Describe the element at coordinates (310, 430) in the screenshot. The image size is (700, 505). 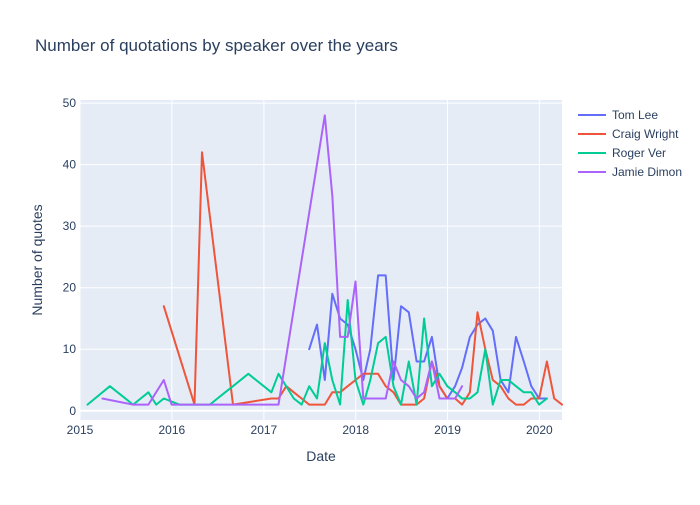
I see `x-axis-ticks: 2015 2016 2017 2018 2019 2020` at that location.